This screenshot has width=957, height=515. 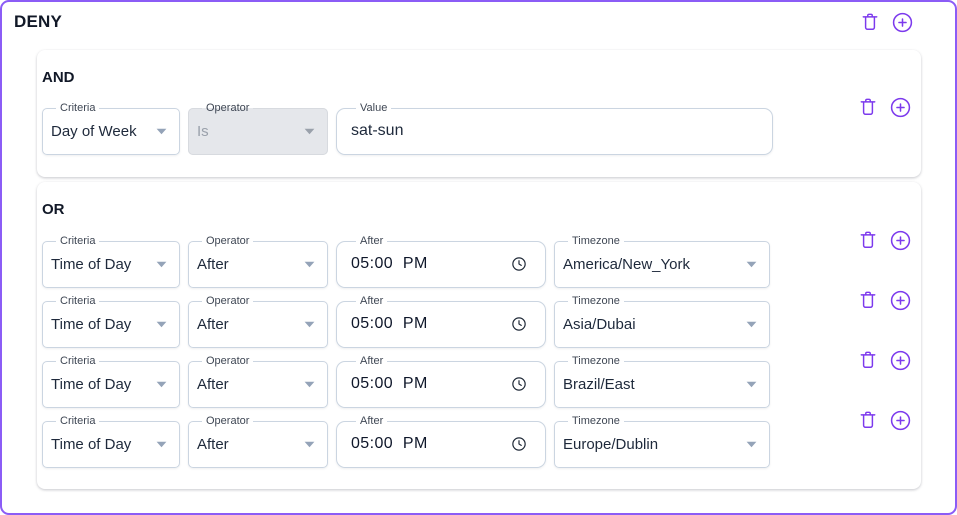 I want to click on timezone-select: Timezone Brazil/East, so click(x=662, y=381).